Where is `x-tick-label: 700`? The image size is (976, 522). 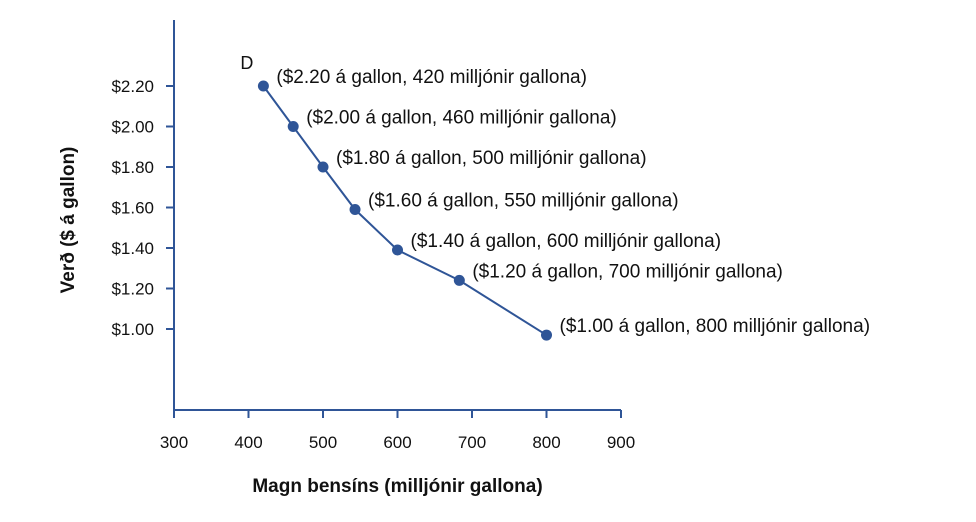
x-tick-label: 700 is located at coordinates (472, 442).